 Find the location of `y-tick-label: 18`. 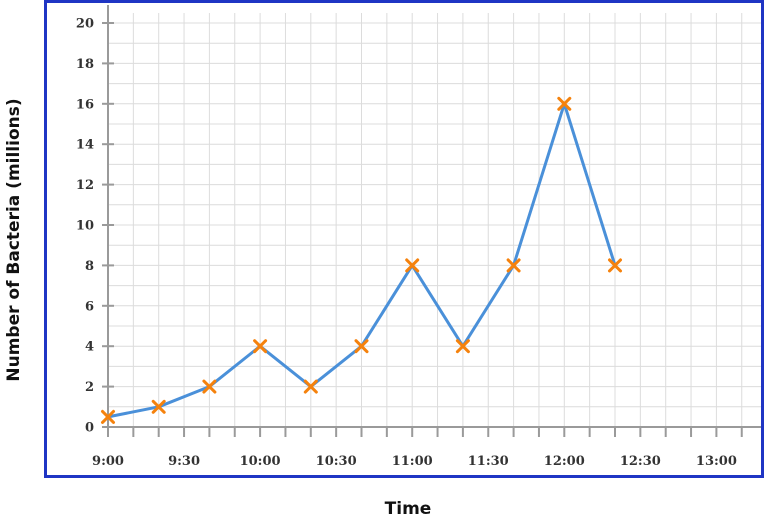

y-tick-label: 18 is located at coordinates (85, 64).